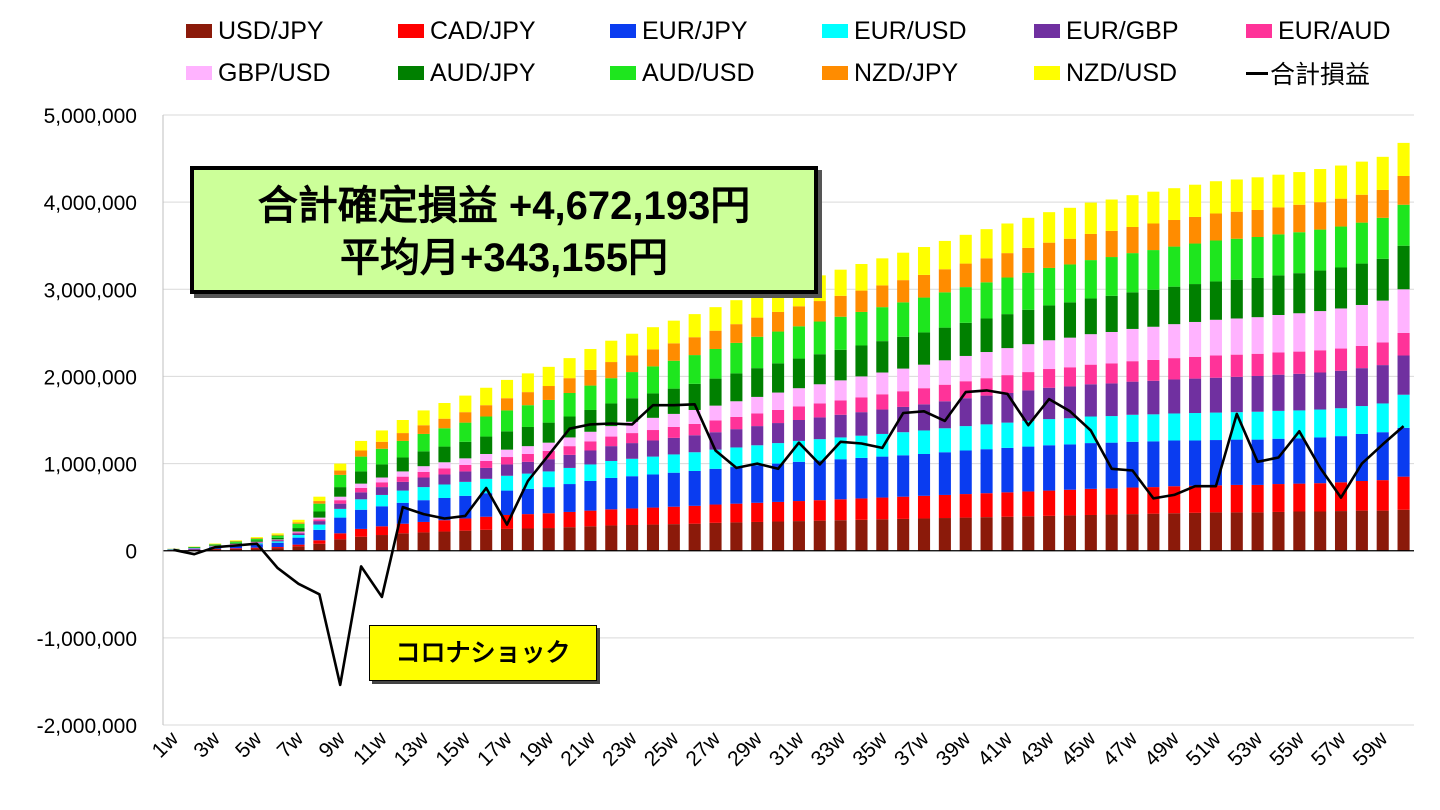 Image resolution: width=1440 pixels, height=810 pixels. Describe the element at coordinates (870, 749) in the screenshot. I see `x-tick-label: 35w` at that location.